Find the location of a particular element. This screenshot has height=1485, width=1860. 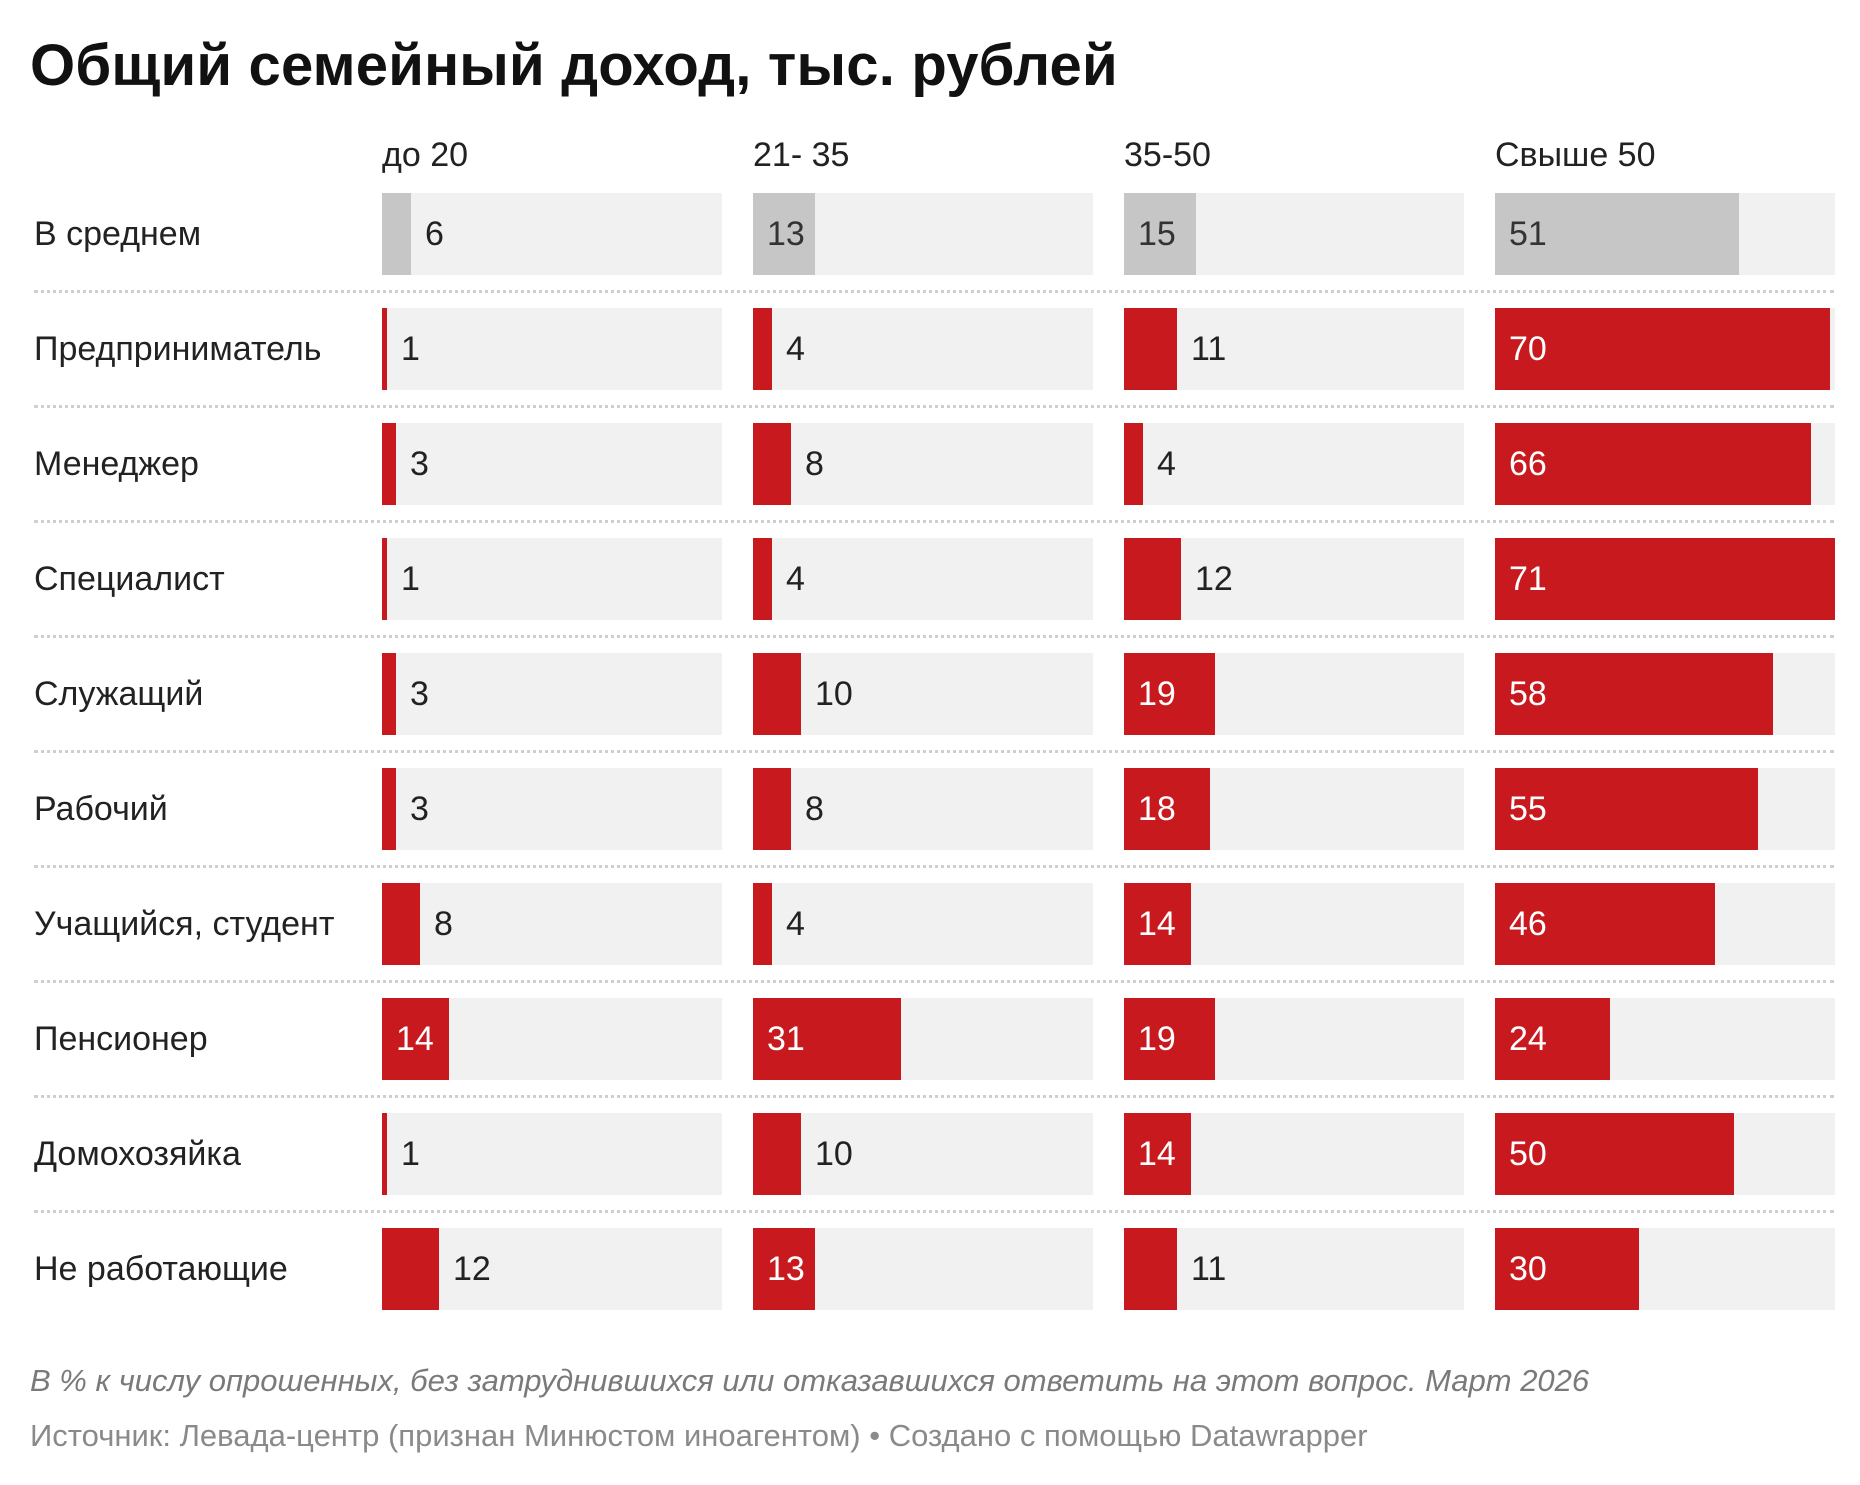

chart-row: Пенсионер 14 31 19 24 is located at coordinates (930, 1055).